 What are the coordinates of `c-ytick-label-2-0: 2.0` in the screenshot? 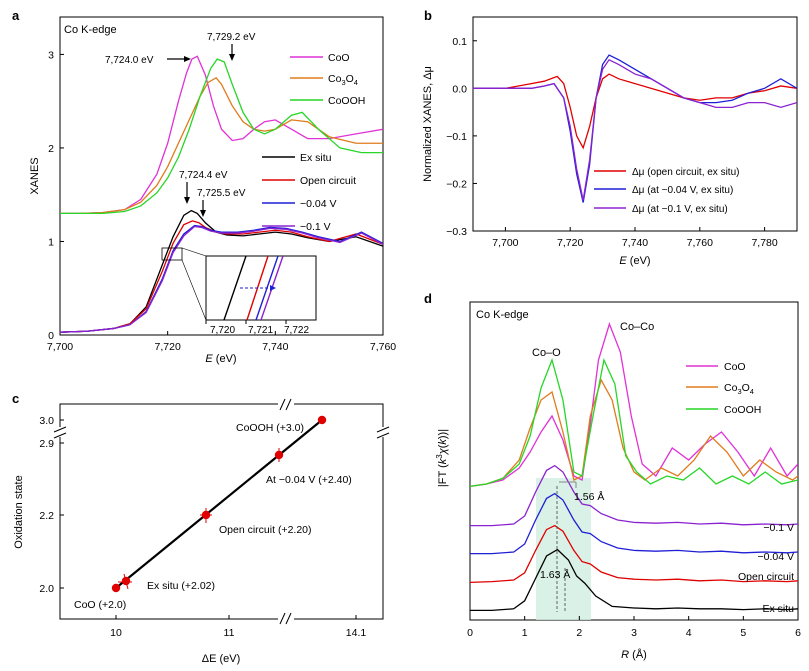 It's located at (46, 589).